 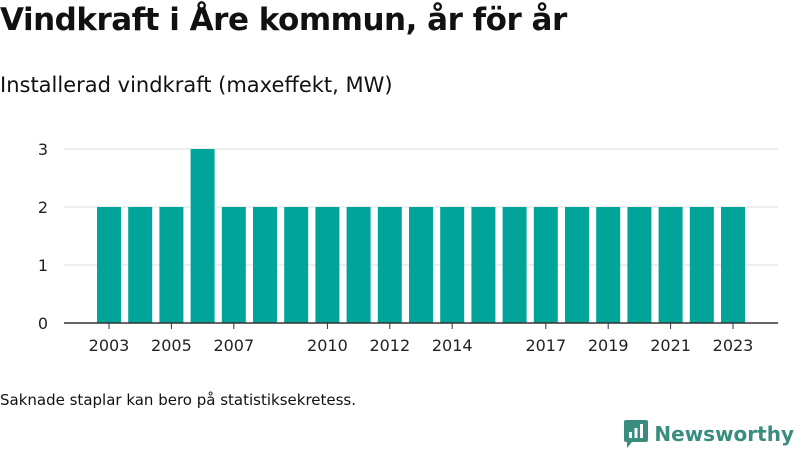 What do you see at coordinates (724, 434) in the screenshot?
I see `brand-name: Newsworthy` at bounding box center [724, 434].